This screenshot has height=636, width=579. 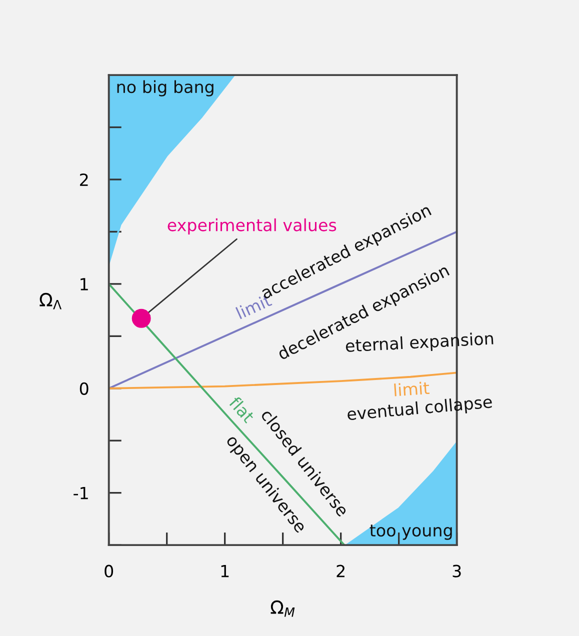 What do you see at coordinates (411, 532) in the screenshot?
I see `annotation: too young` at bounding box center [411, 532].